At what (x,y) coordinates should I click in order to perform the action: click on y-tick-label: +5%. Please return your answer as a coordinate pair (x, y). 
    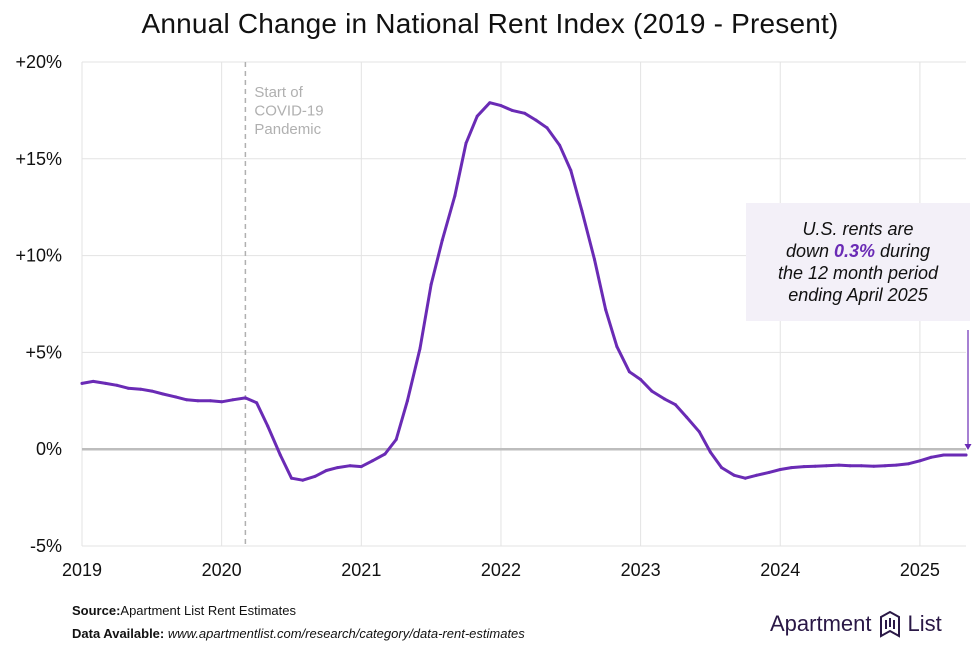
    Looking at the image, I should click on (43, 352).